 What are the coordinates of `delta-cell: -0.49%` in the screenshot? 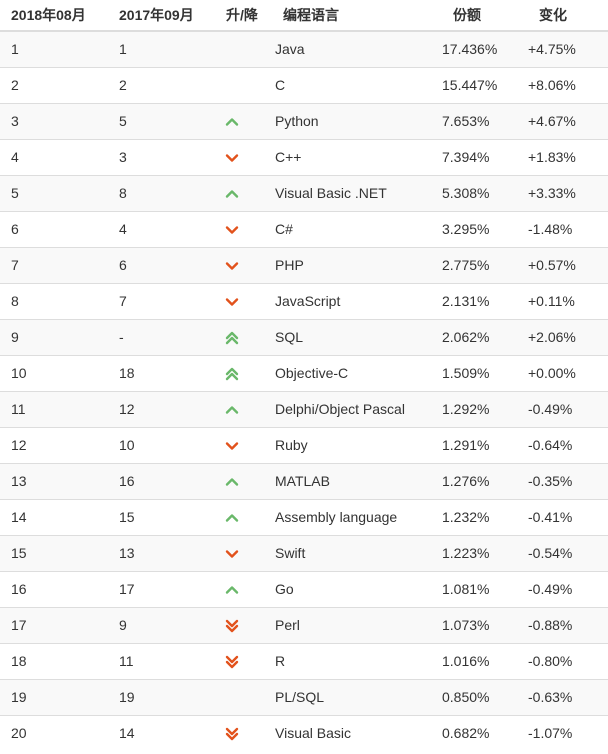 It's located at (568, 588).